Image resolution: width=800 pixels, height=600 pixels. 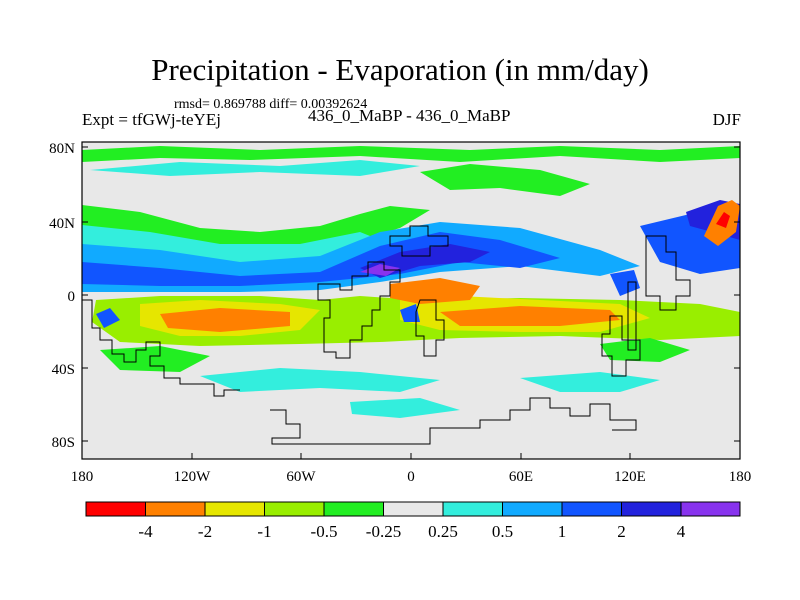 What do you see at coordinates (630, 477) in the screenshot?
I see `x-label-120e: 120E` at bounding box center [630, 477].